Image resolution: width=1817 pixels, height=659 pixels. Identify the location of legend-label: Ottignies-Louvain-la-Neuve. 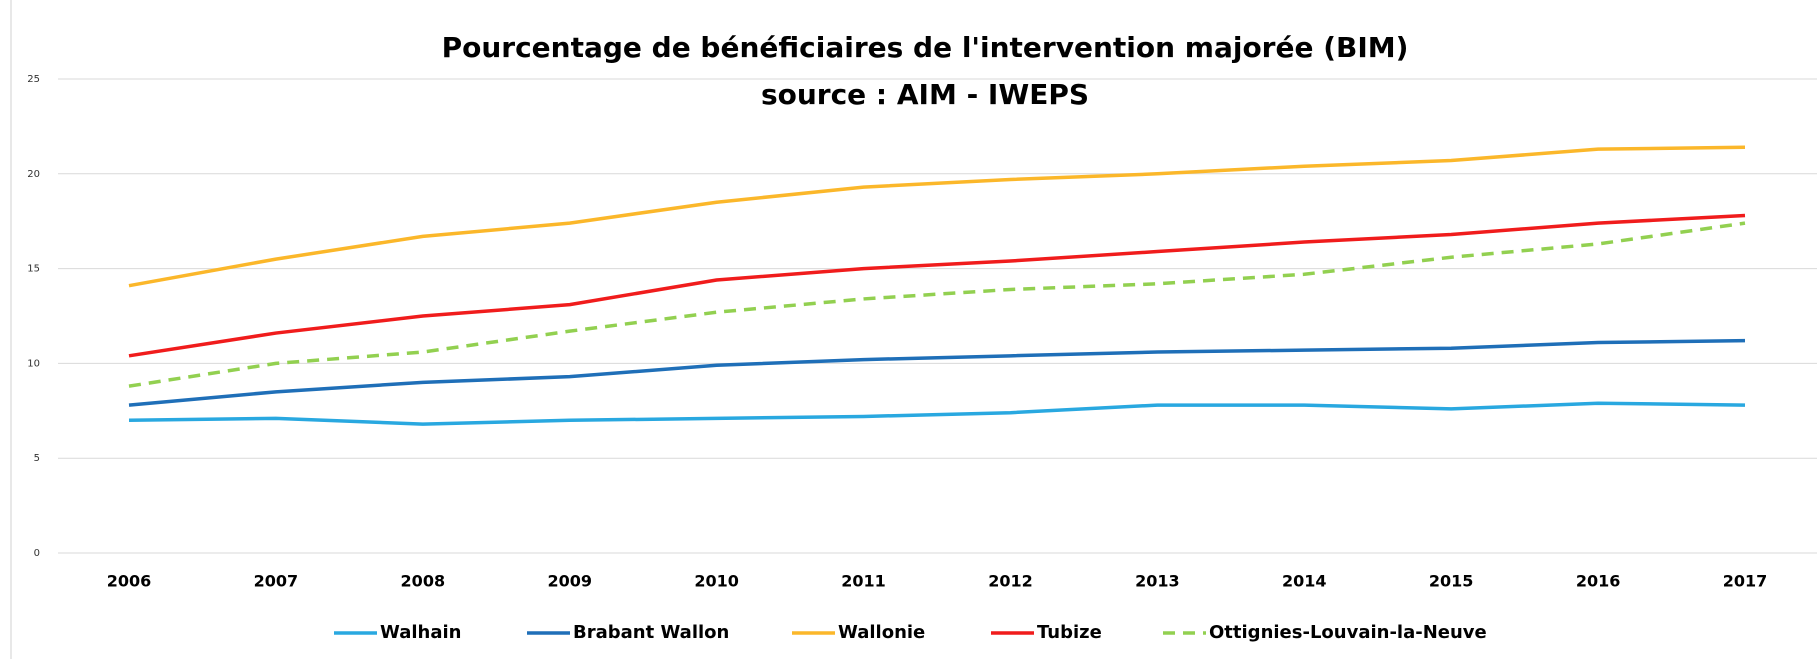
(1348, 632).